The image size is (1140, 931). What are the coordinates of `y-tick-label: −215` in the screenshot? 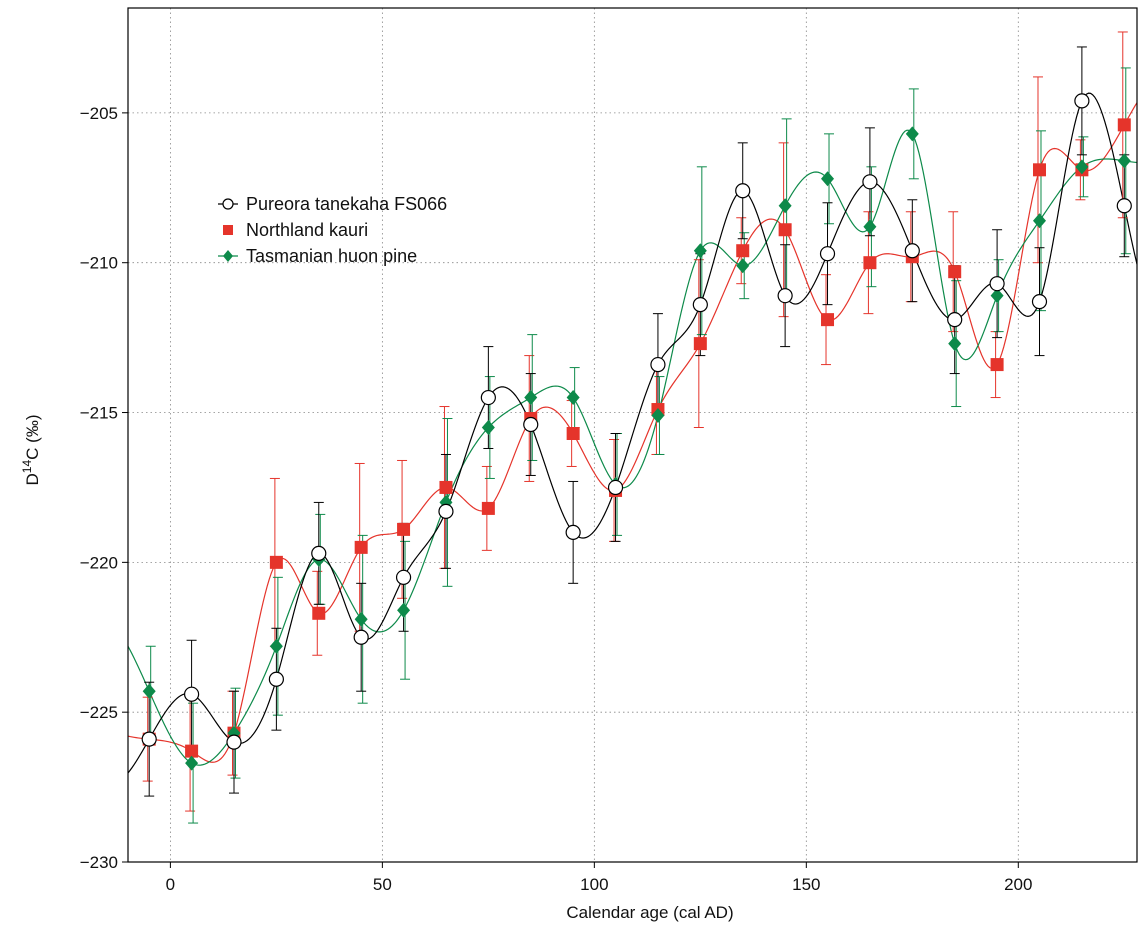 It's located at (99, 413).